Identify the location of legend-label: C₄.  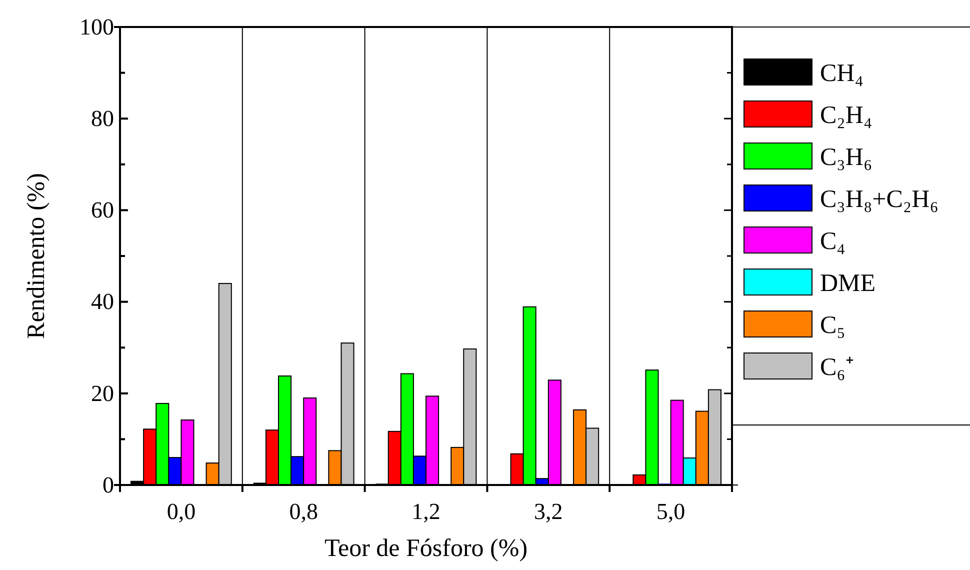
(833, 241).